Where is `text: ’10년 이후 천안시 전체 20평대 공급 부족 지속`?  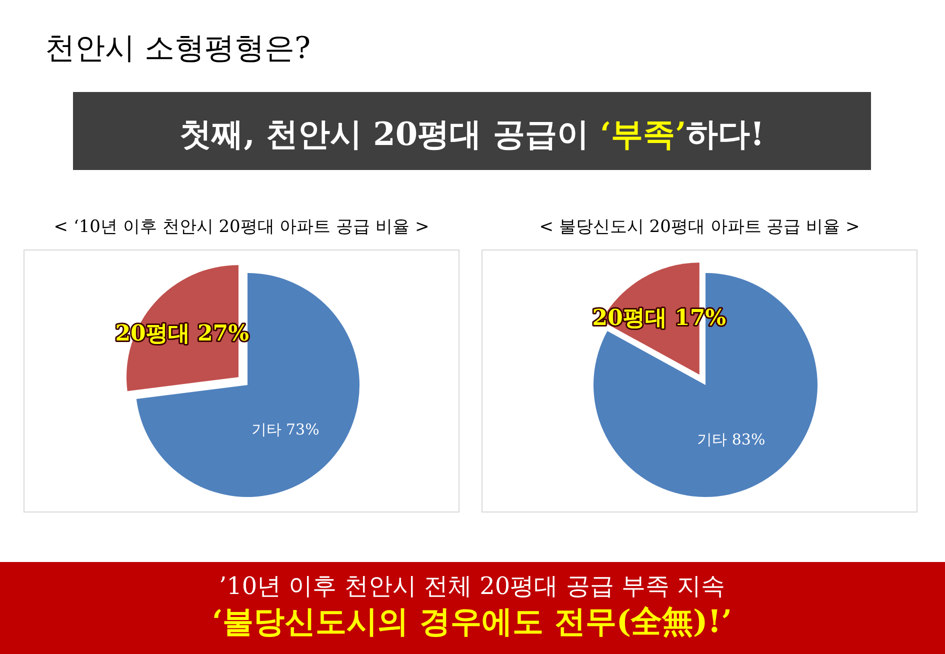 text: ’10년 이후 천안시 전체 20평대 공급 부족 지속 is located at coordinates (472, 586).